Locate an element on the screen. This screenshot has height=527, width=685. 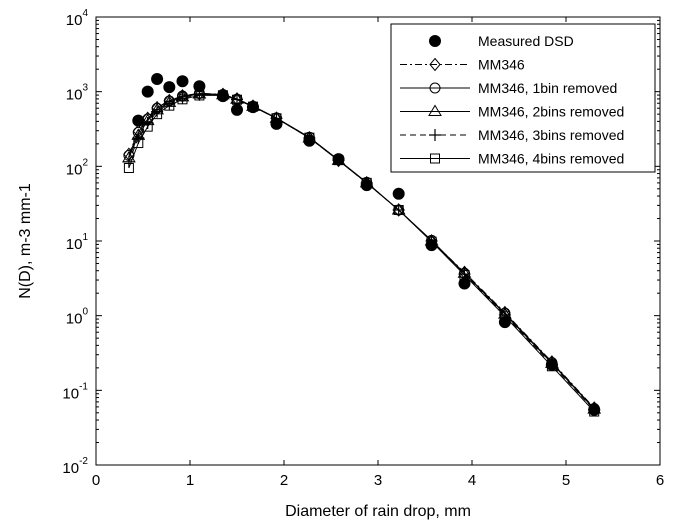
legend-entry: Measured DSD is located at coordinates (501, 41).